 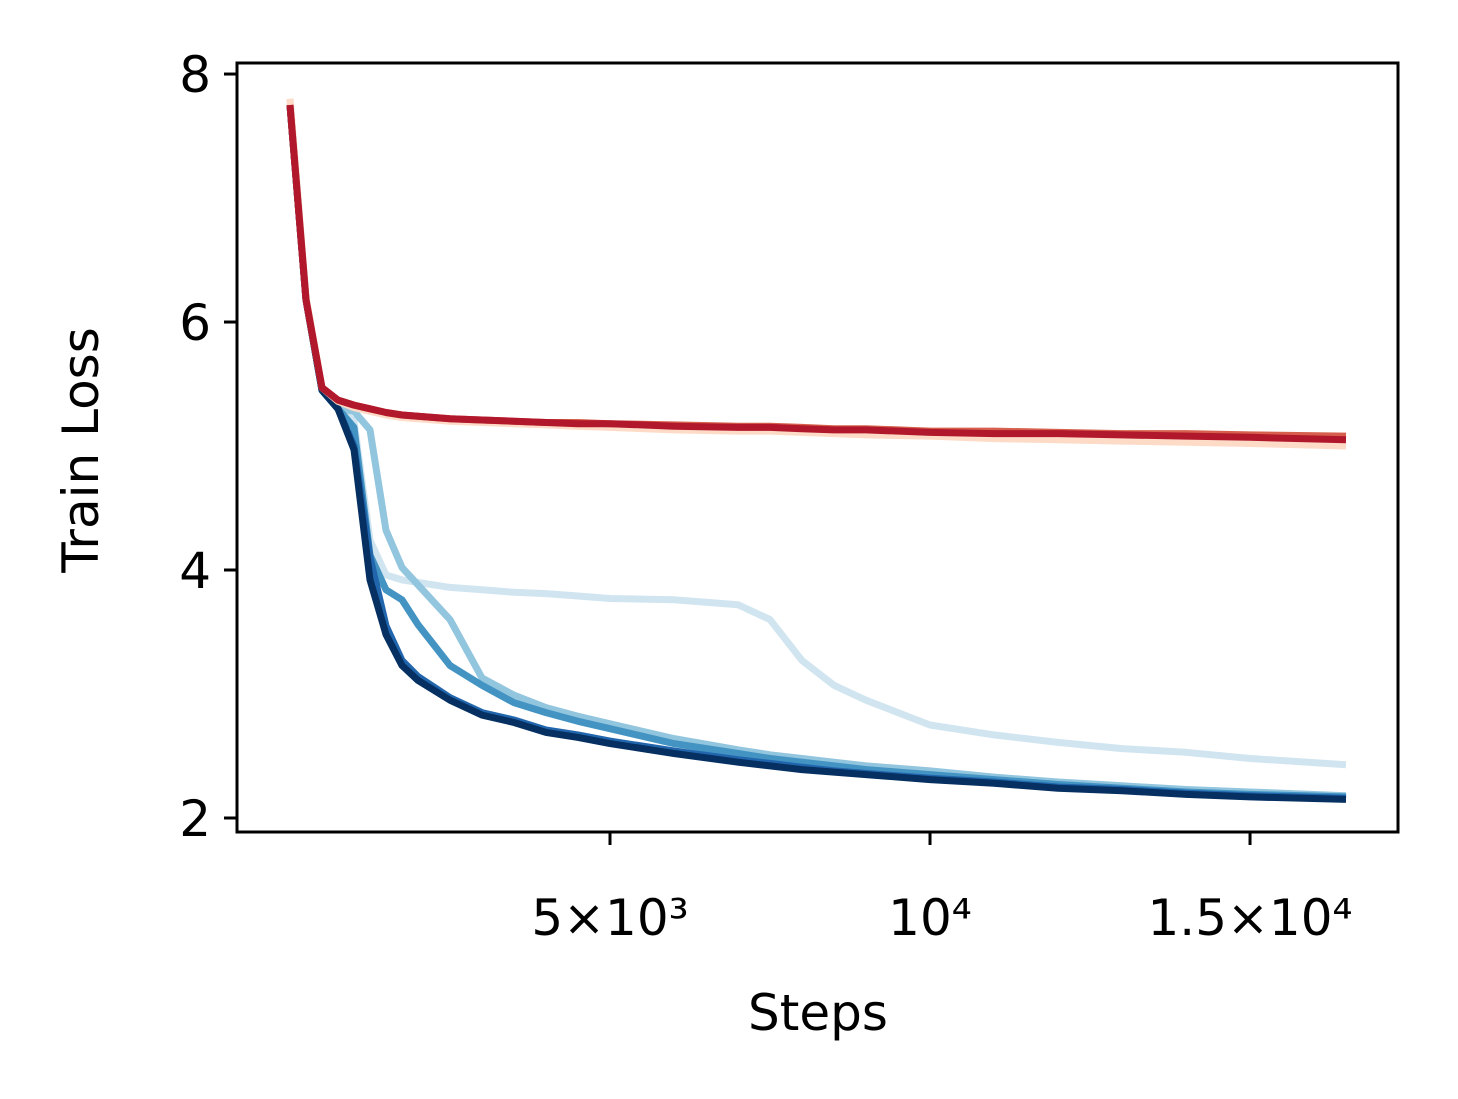 What do you see at coordinates (1249, 918) in the screenshot?
I see `x-tick-label: 1.5×10⁴` at bounding box center [1249, 918].